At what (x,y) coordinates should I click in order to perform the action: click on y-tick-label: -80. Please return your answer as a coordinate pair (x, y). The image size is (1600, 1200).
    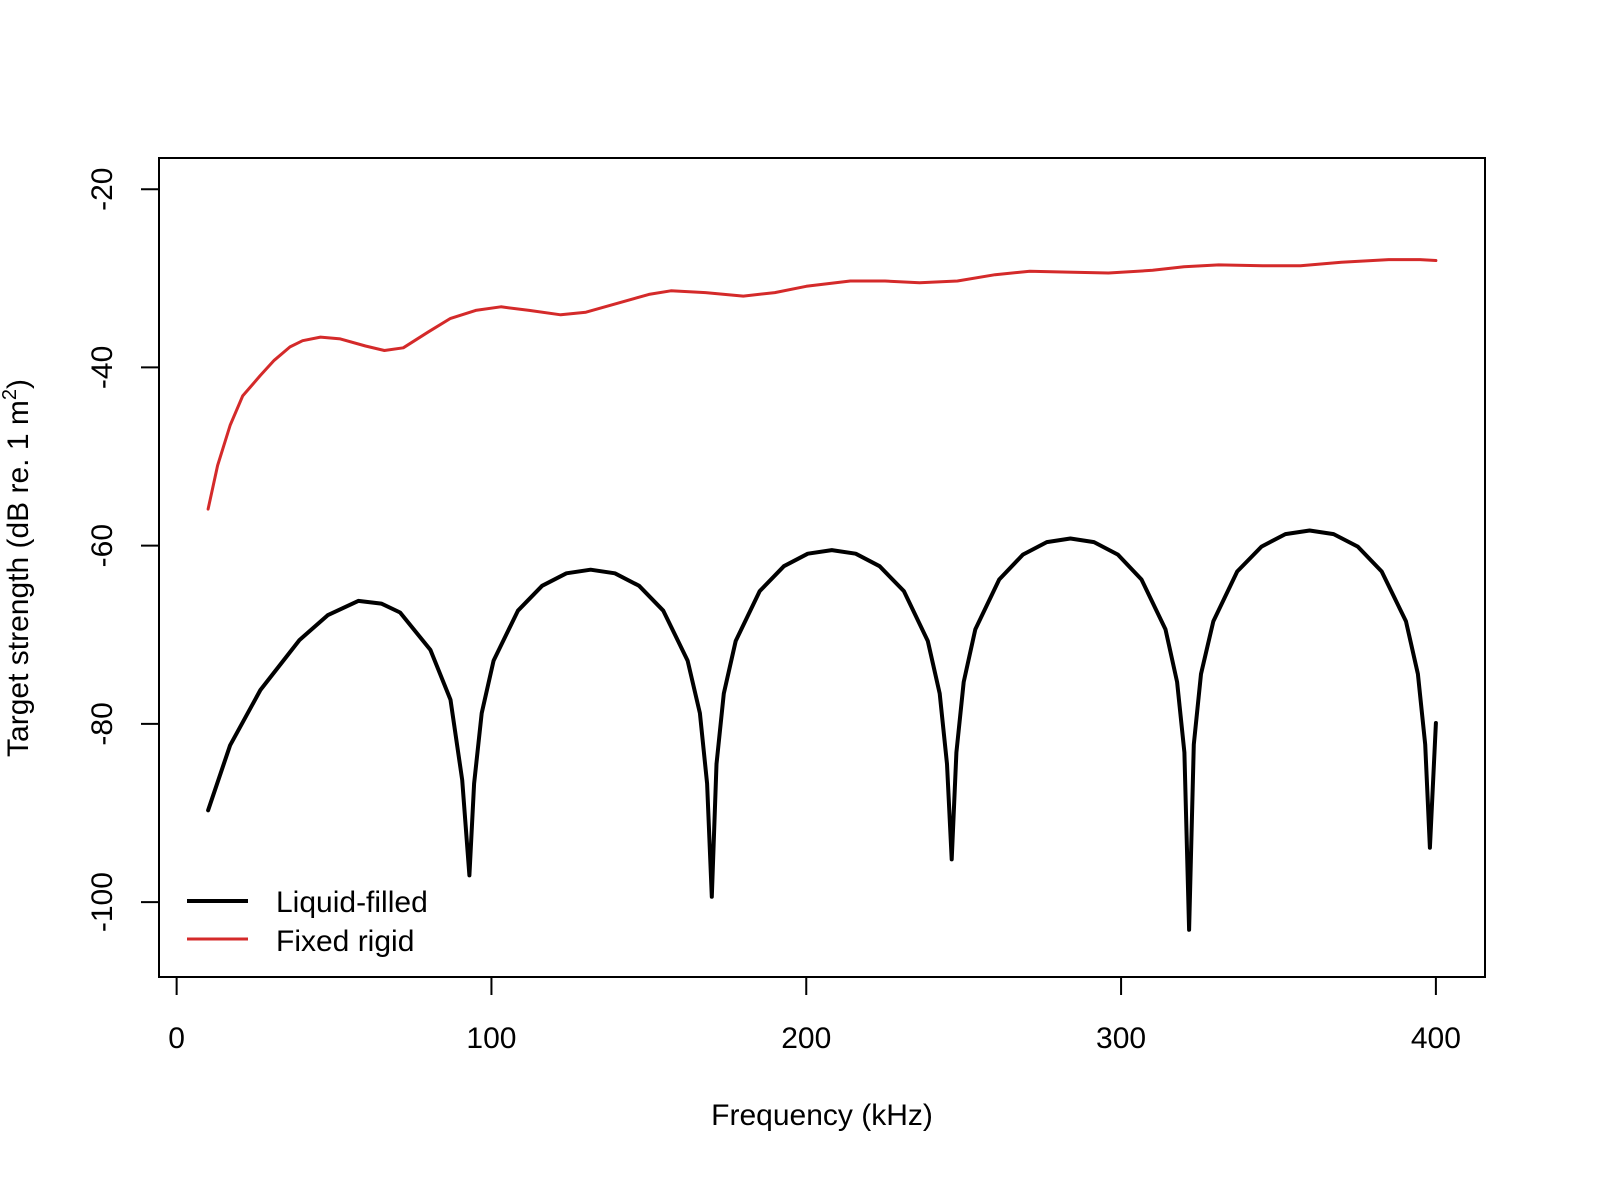
    Looking at the image, I should click on (102, 723).